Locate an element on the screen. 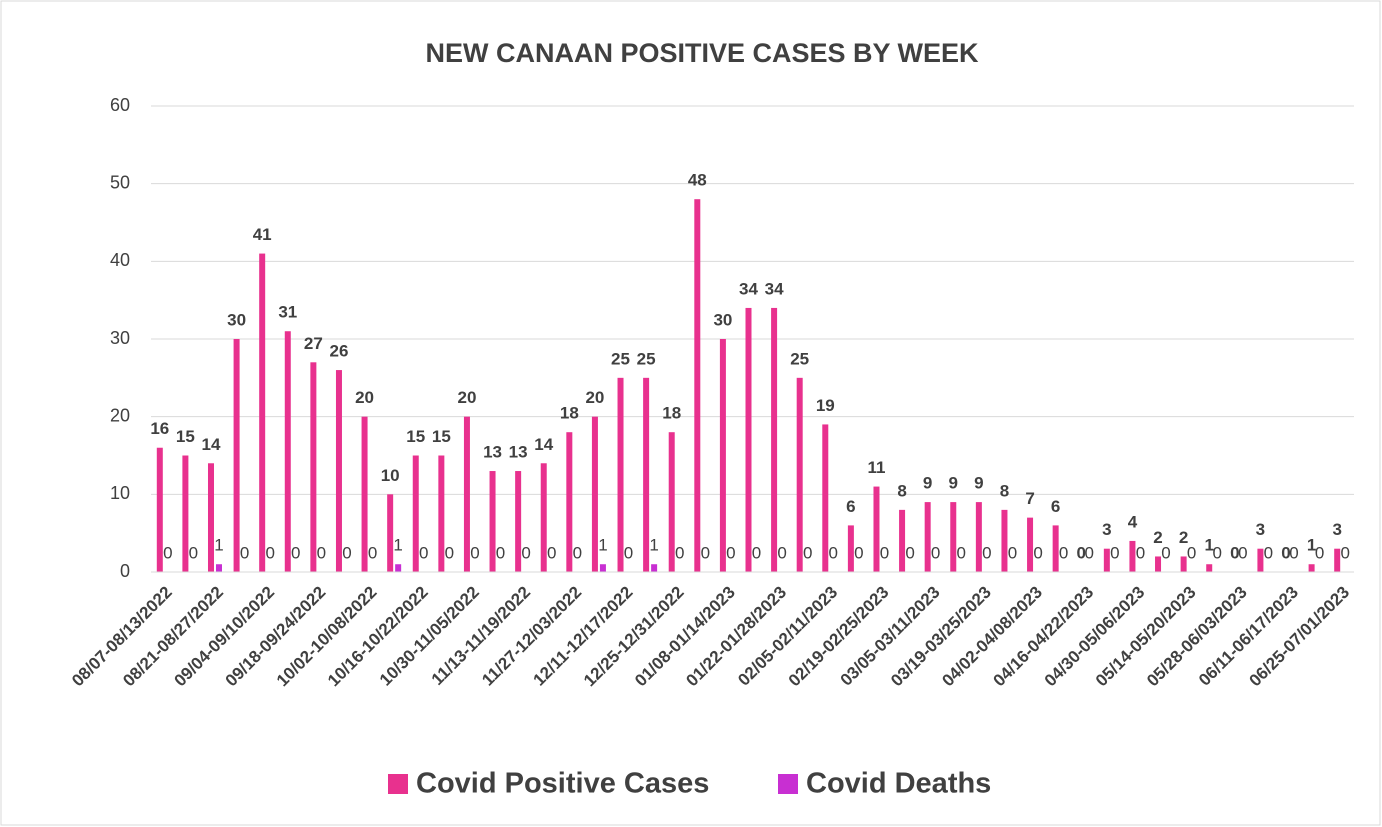  y-tick-label: 50 is located at coordinates (120, 182).